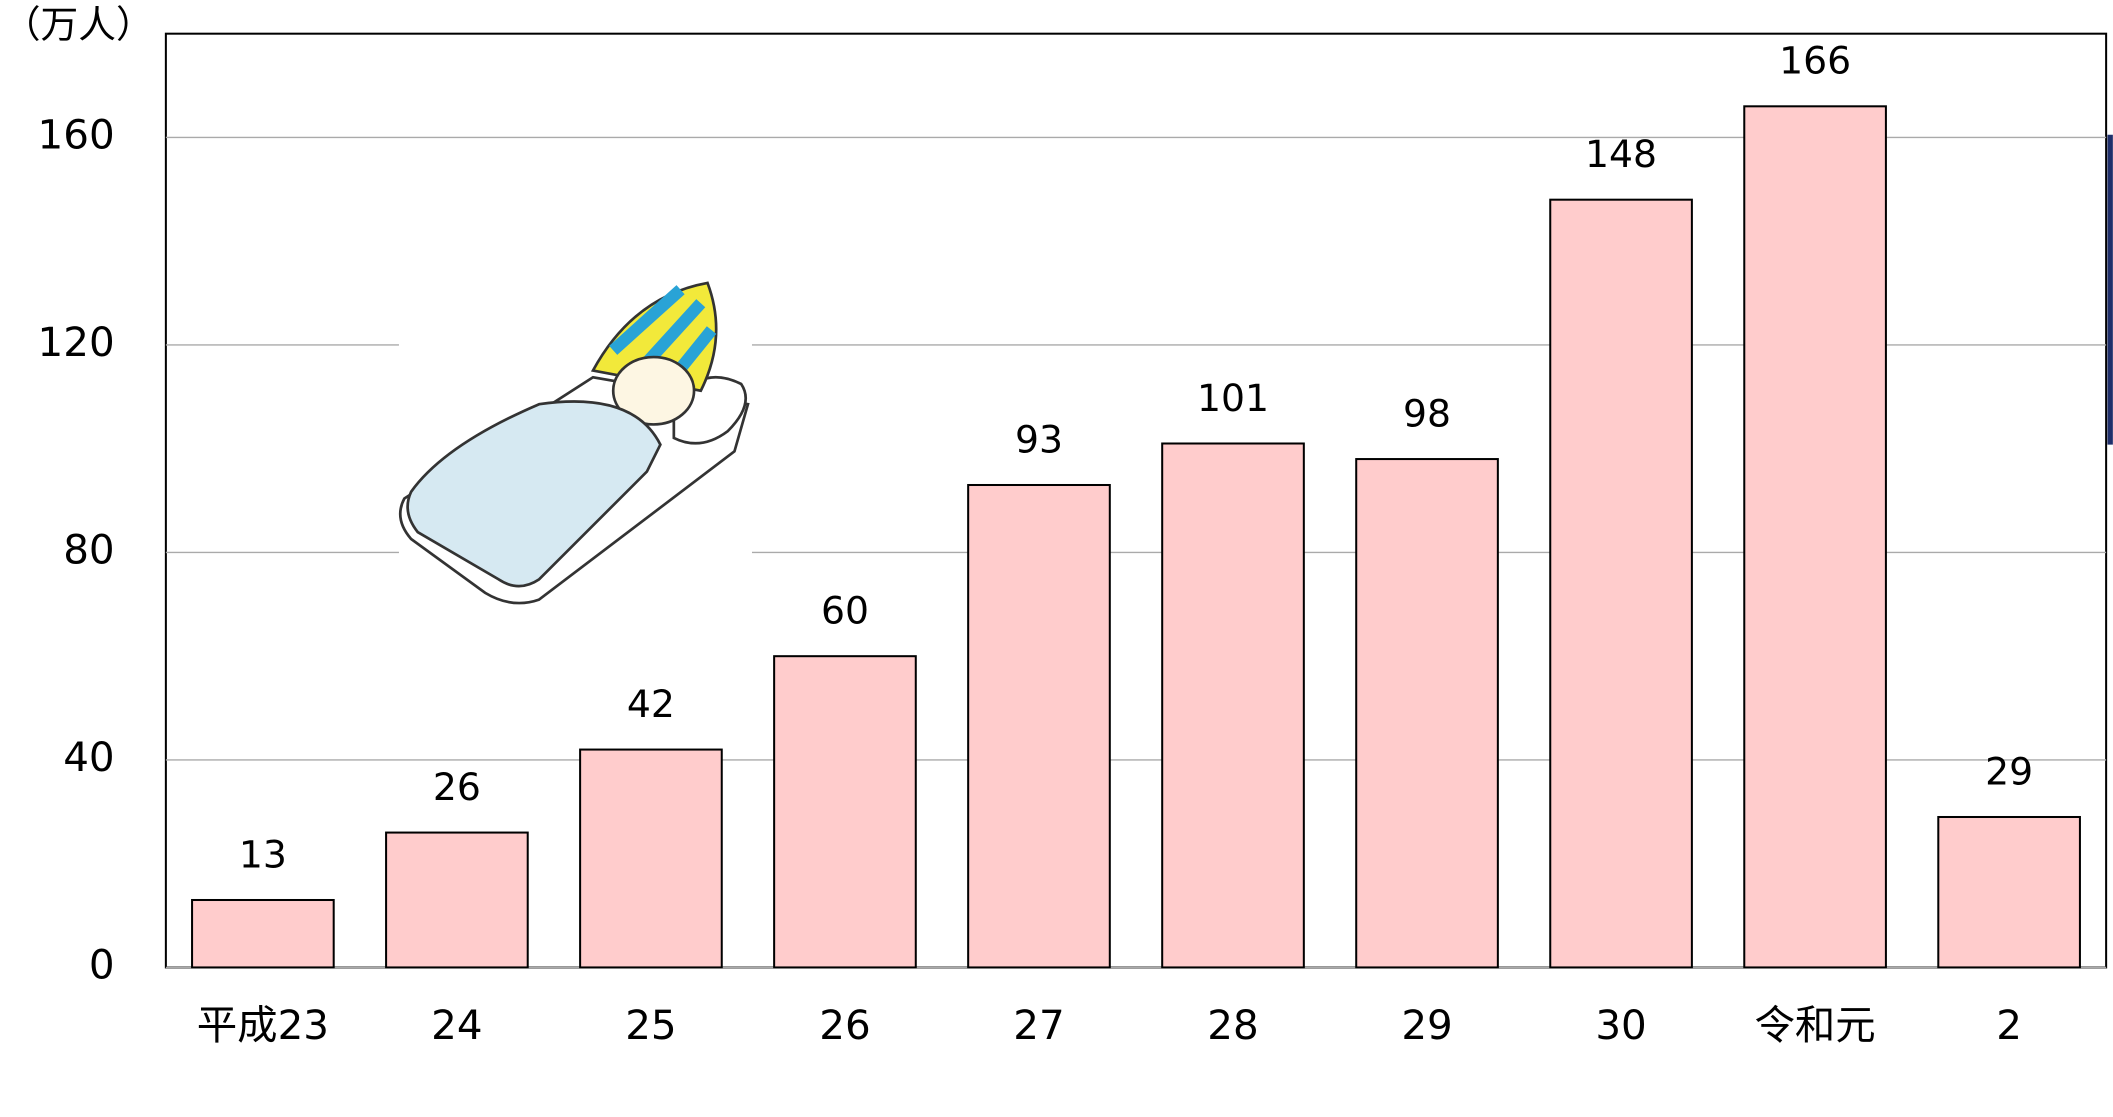  I want to click on face, so click(653, 390).